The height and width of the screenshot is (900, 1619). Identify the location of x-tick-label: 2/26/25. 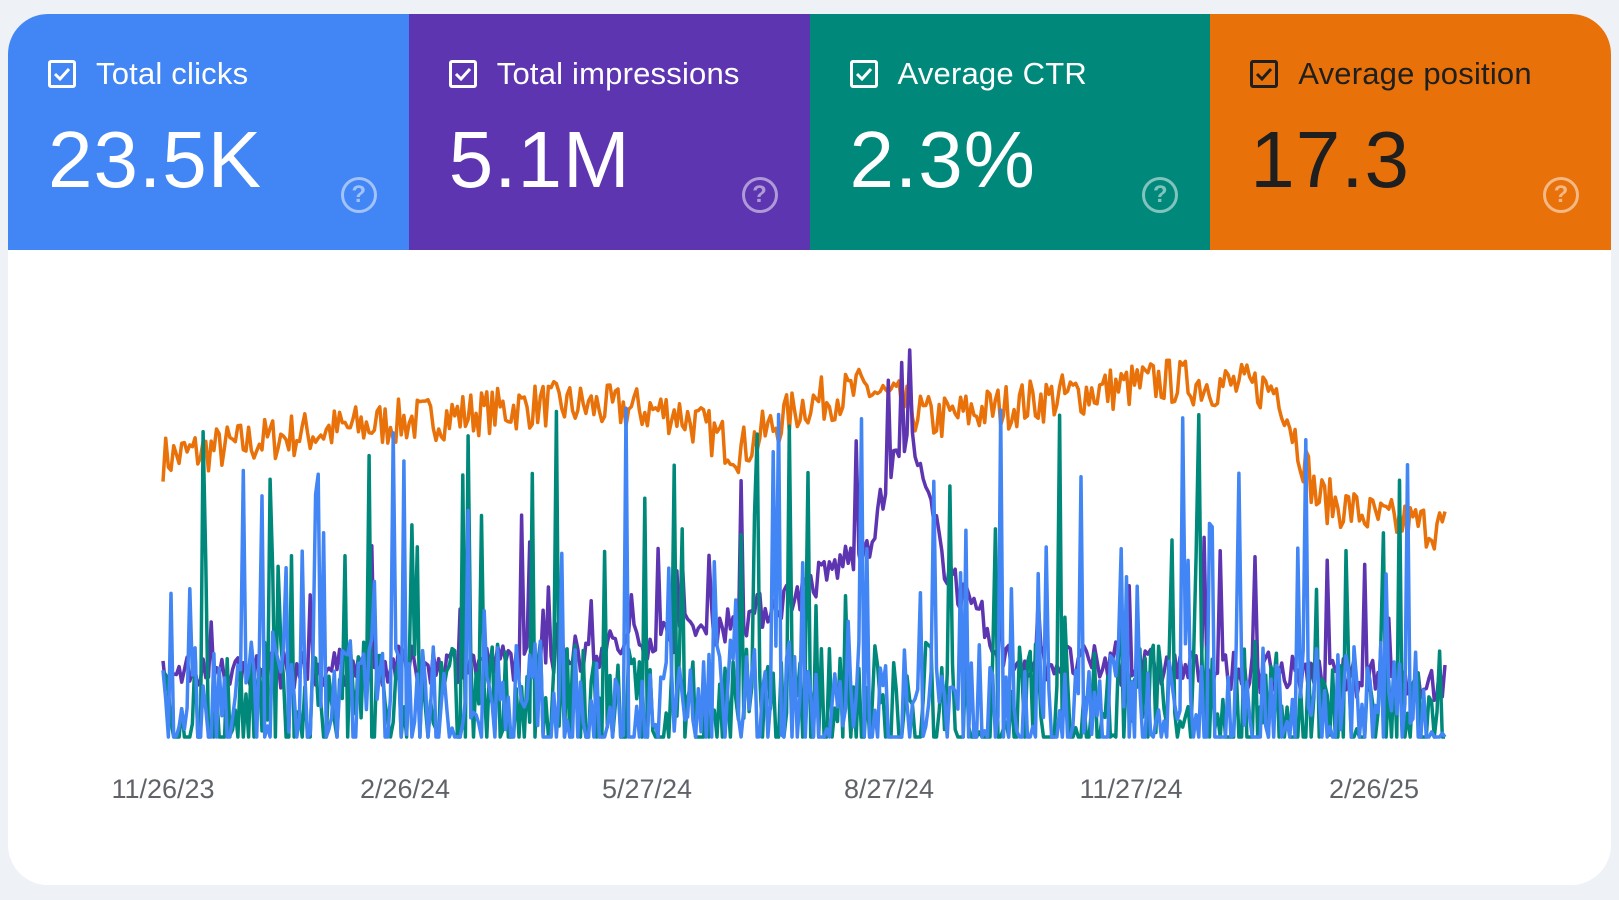
(1374, 789).